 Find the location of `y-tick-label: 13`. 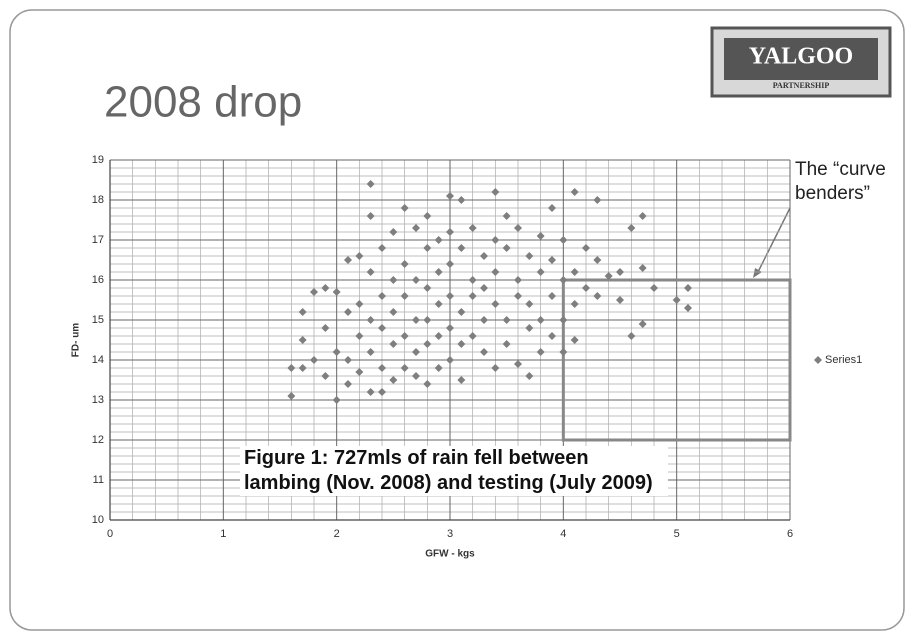

y-tick-label: 13 is located at coordinates (98, 400).